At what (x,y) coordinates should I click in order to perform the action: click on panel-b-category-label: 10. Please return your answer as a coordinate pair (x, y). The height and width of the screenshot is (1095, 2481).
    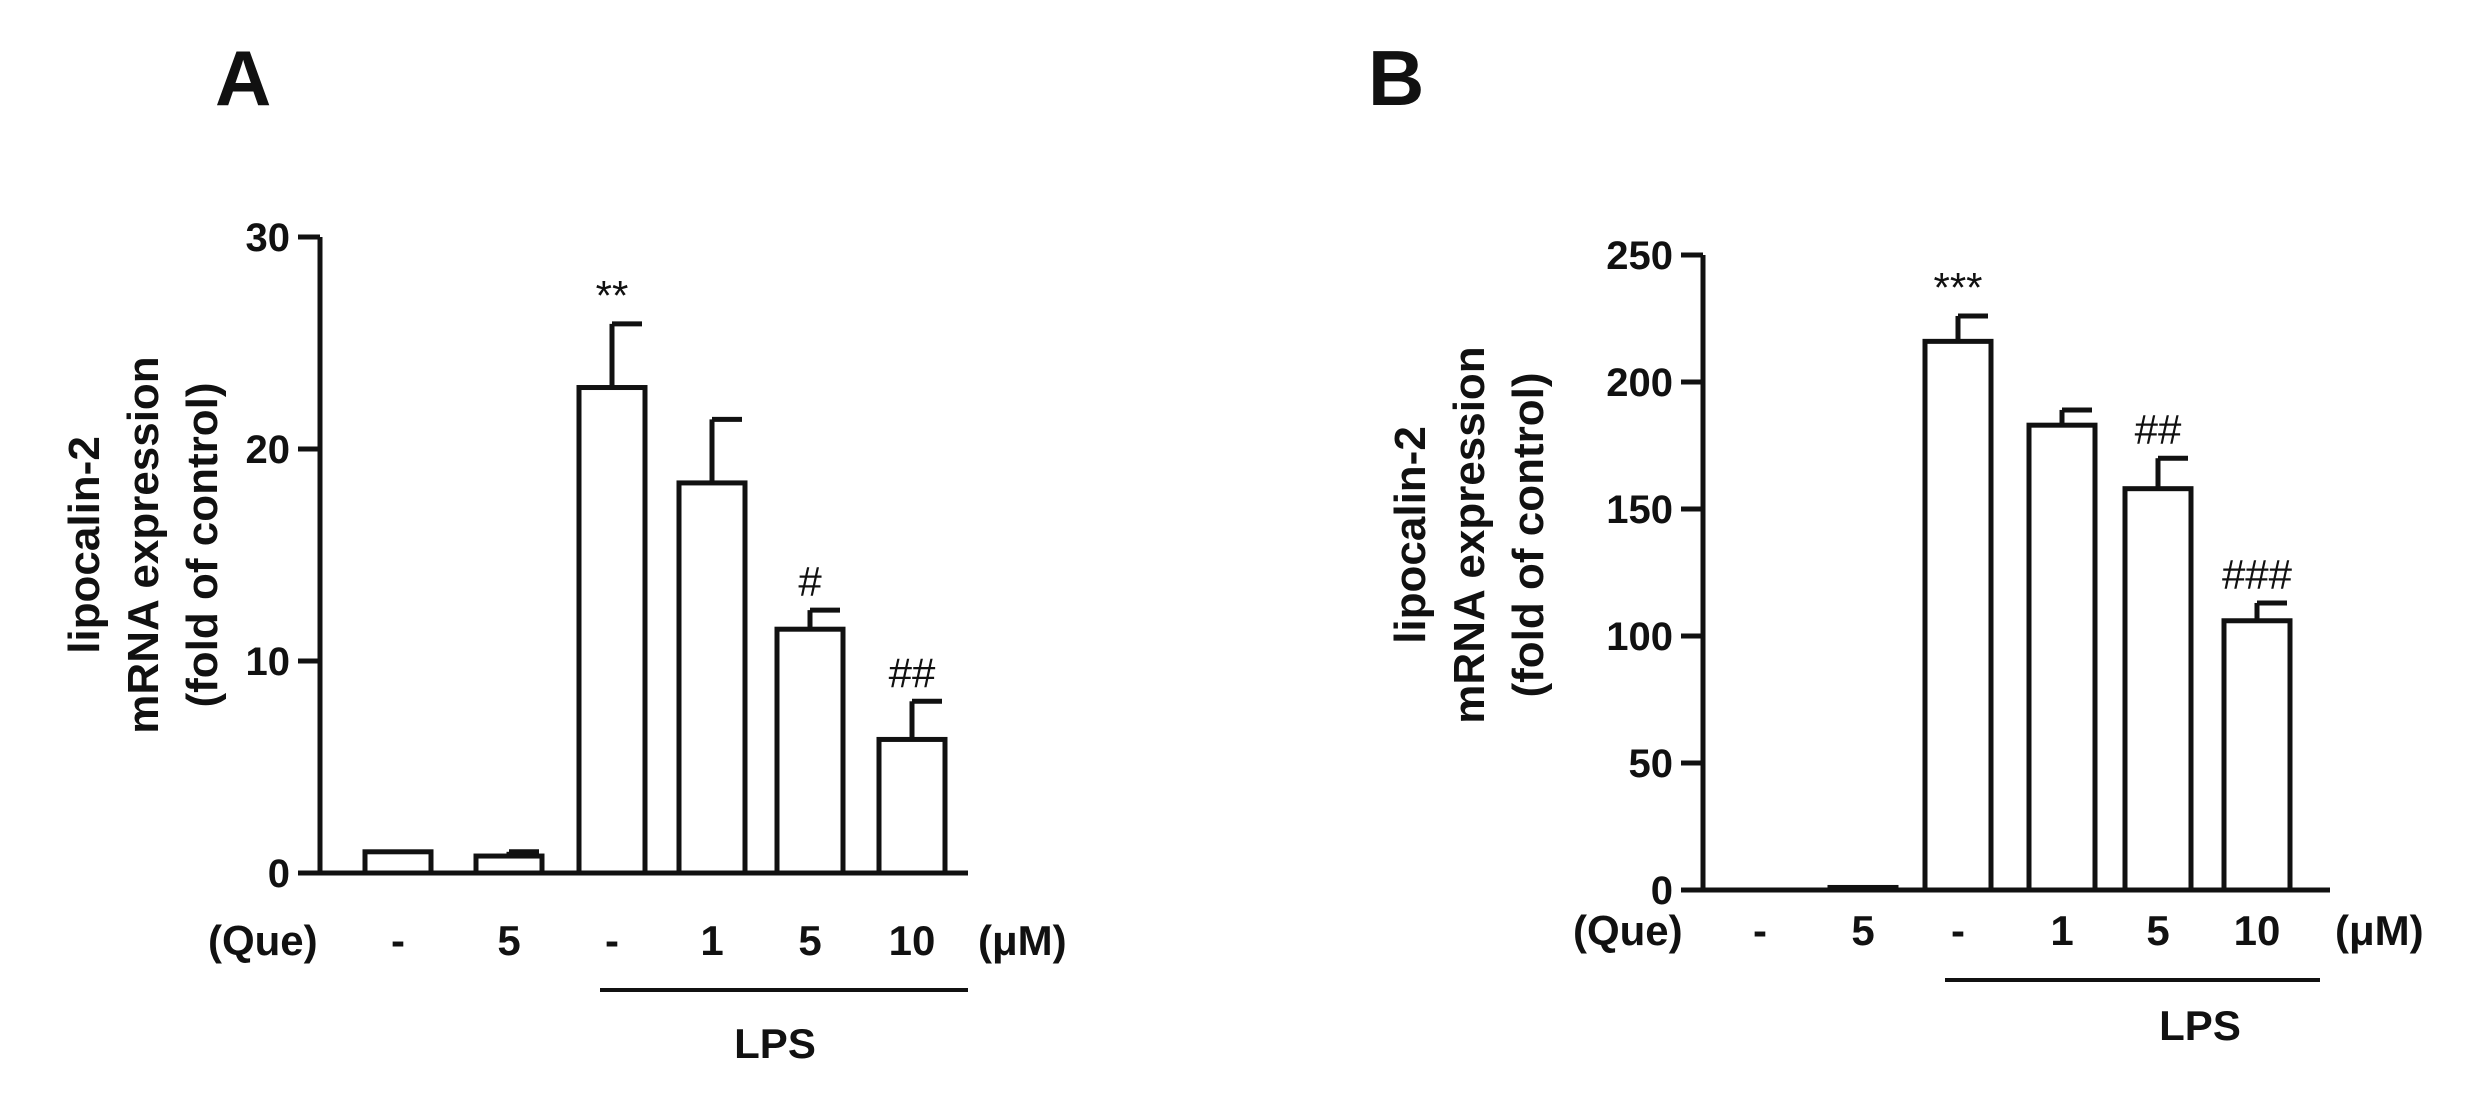
    Looking at the image, I should click on (2257, 930).